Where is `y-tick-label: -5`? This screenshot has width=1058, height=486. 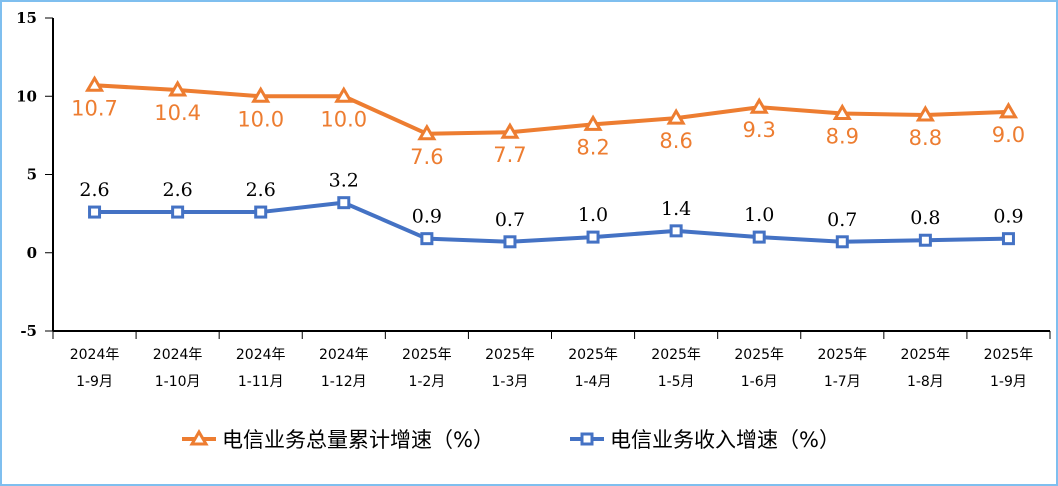 y-tick-label: -5 is located at coordinates (28, 331).